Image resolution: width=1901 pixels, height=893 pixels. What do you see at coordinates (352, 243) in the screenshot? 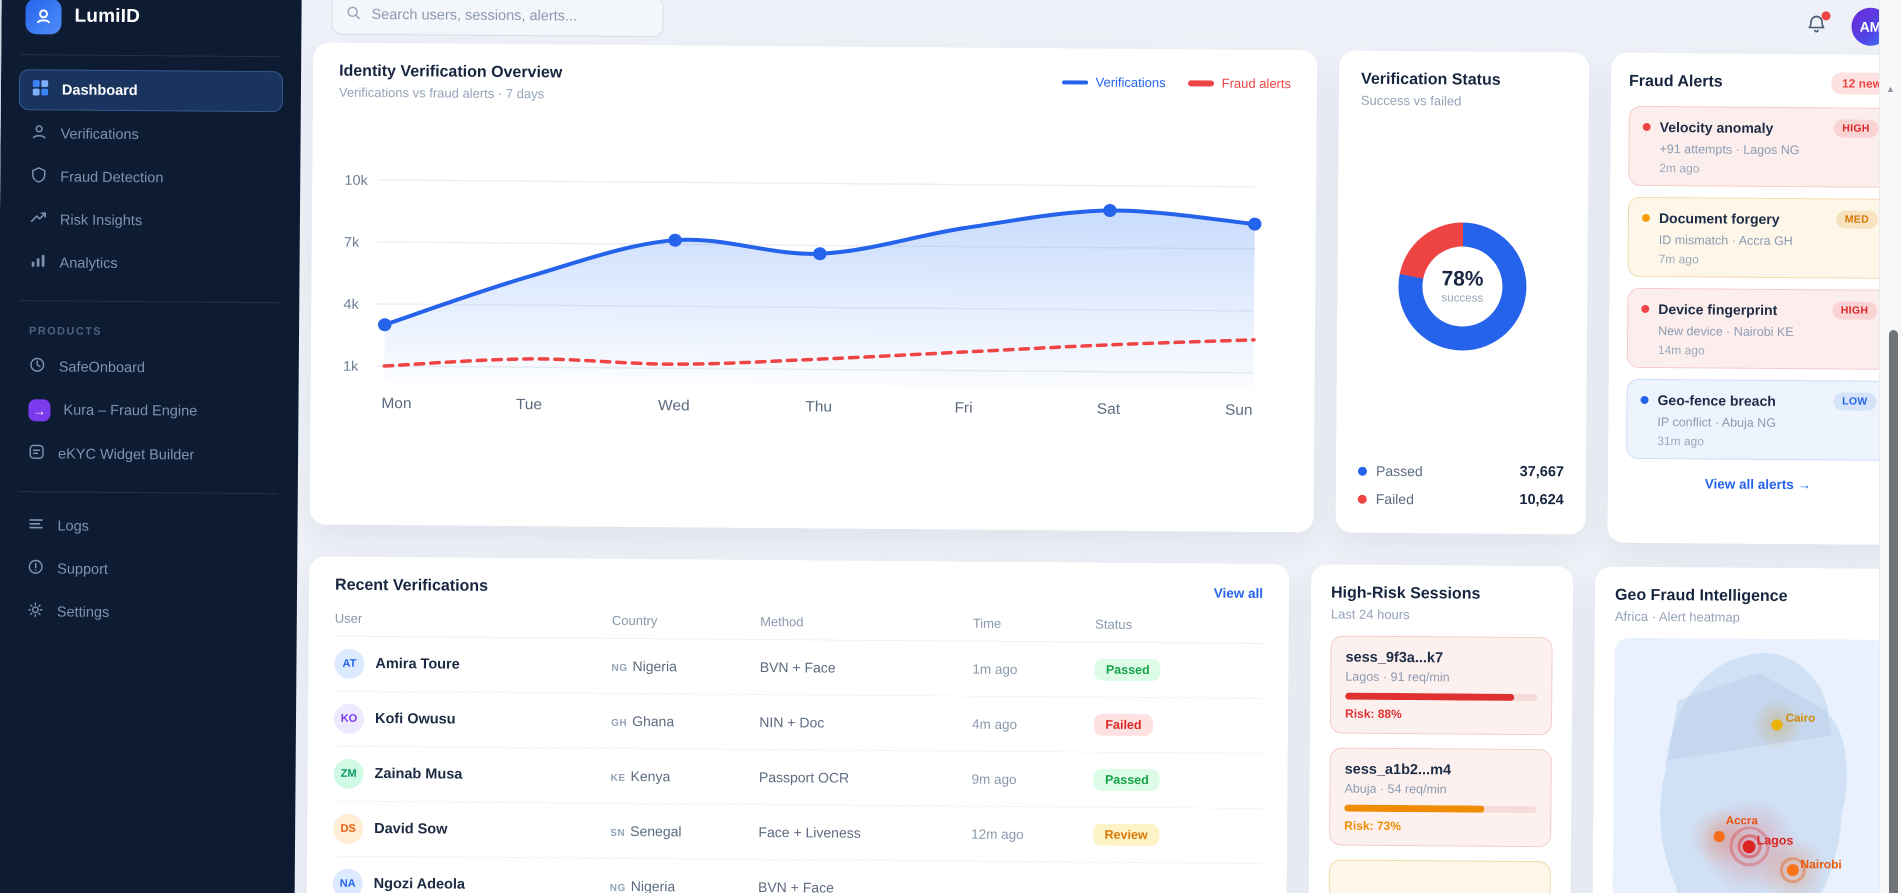
I see `svg-text: 7k` at bounding box center [352, 243].